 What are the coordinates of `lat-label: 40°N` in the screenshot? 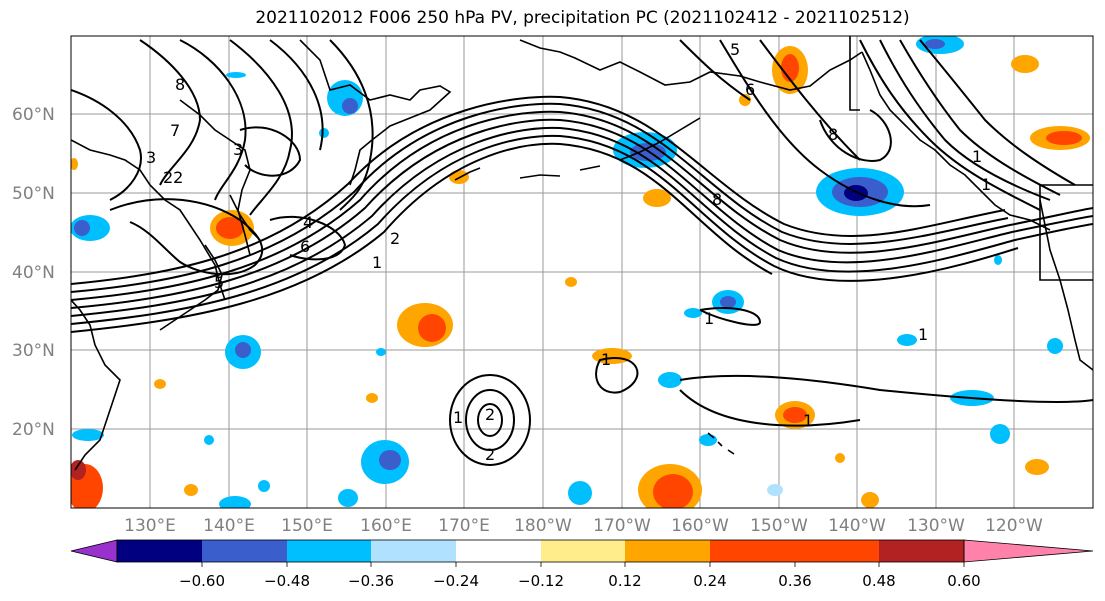 It's located at (33, 273).